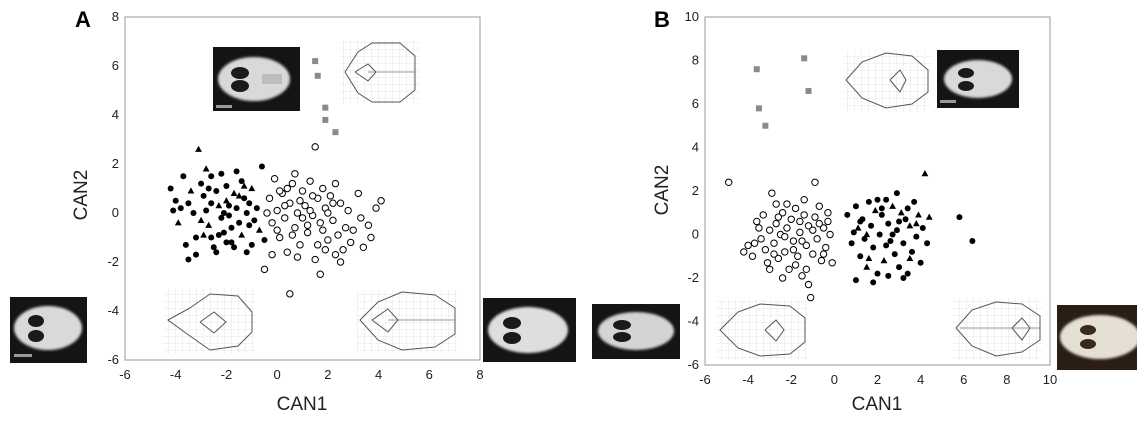 The image size is (1137, 423). Describe the element at coordinates (693, 364) in the screenshot. I see `panel-b-y-tick-label: -6` at that location.